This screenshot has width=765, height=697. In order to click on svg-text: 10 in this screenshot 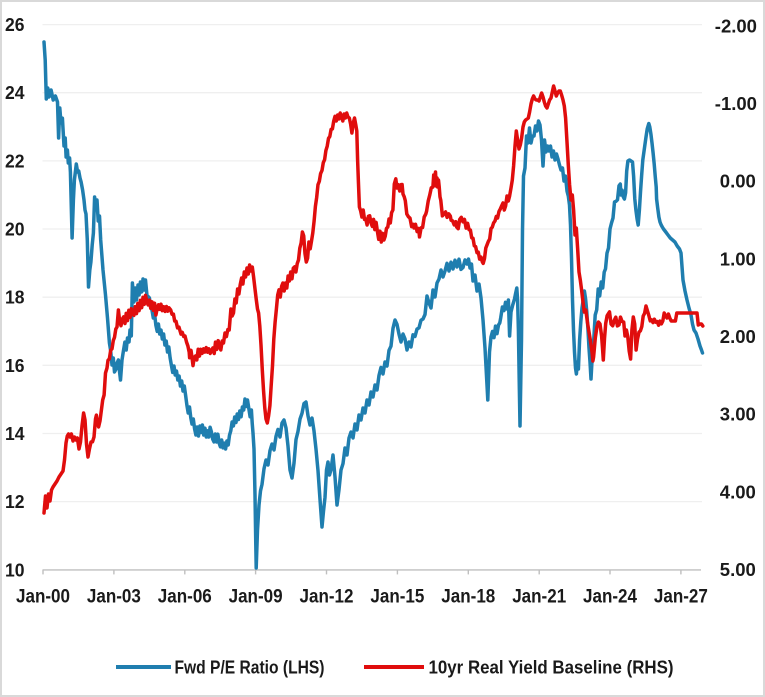, I will do `click(15, 569)`.